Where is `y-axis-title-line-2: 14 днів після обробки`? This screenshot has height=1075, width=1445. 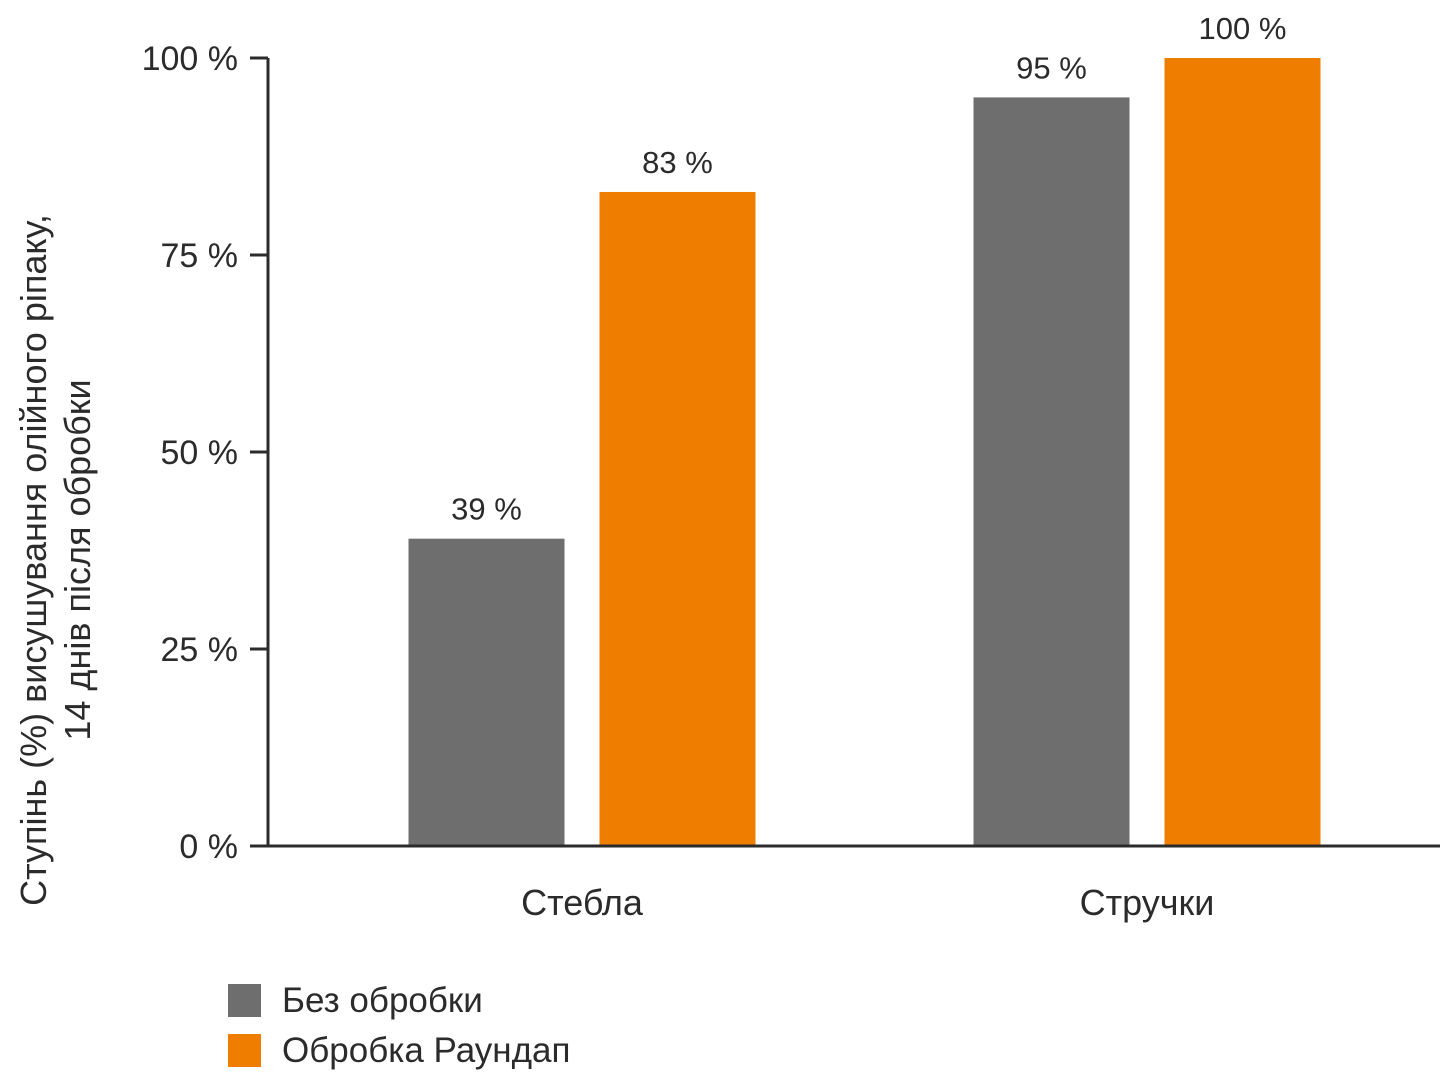
y-axis-title-line-2: 14 днів після обробки is located at coordinates (77, 559).